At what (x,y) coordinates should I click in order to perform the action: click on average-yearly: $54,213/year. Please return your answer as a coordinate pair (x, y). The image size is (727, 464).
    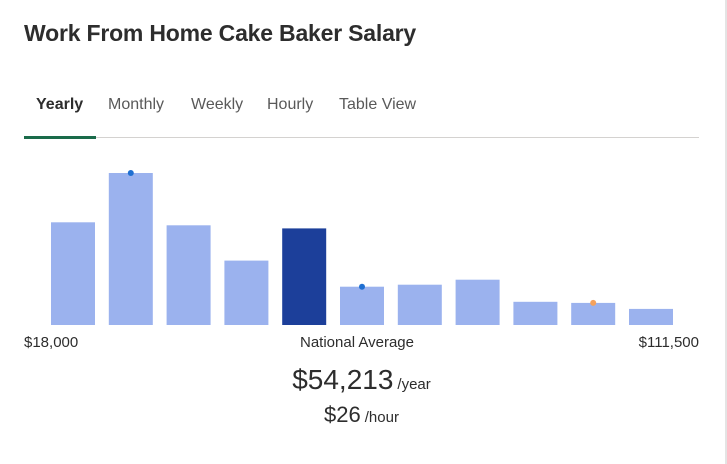
    Looking at the image, I should click on (361, 380).